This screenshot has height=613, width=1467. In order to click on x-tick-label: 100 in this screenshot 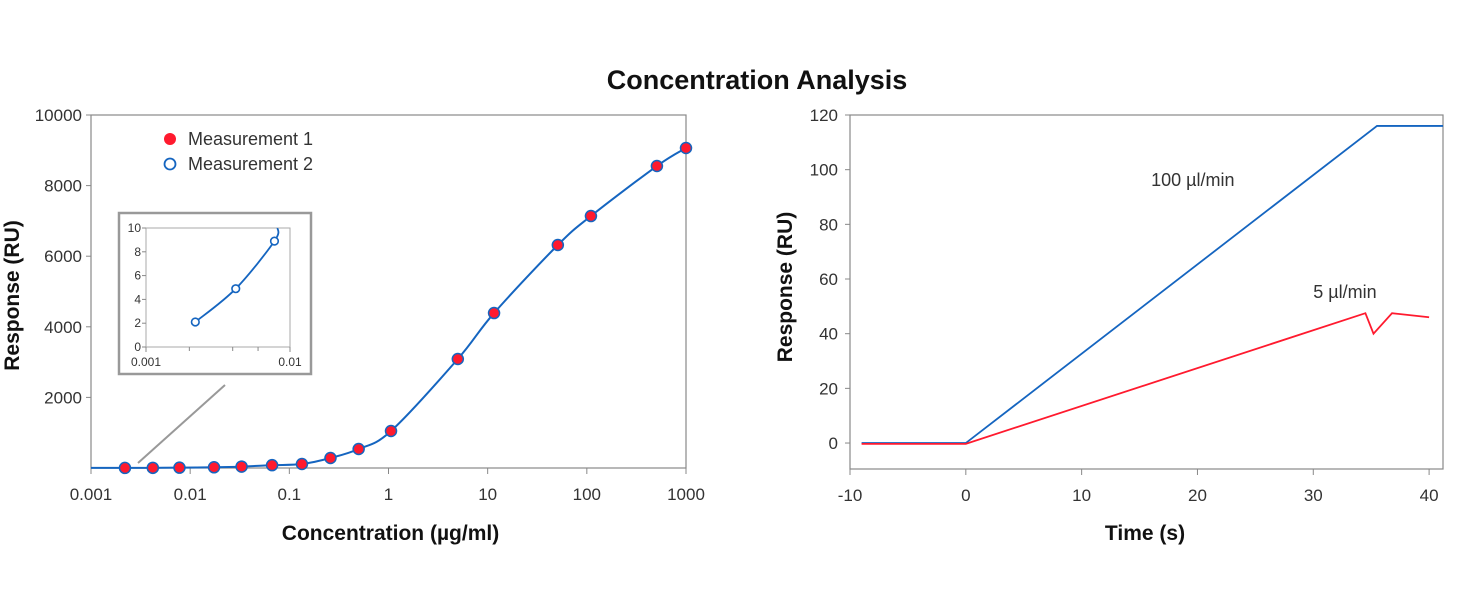, I will do `click(587, 494)`.